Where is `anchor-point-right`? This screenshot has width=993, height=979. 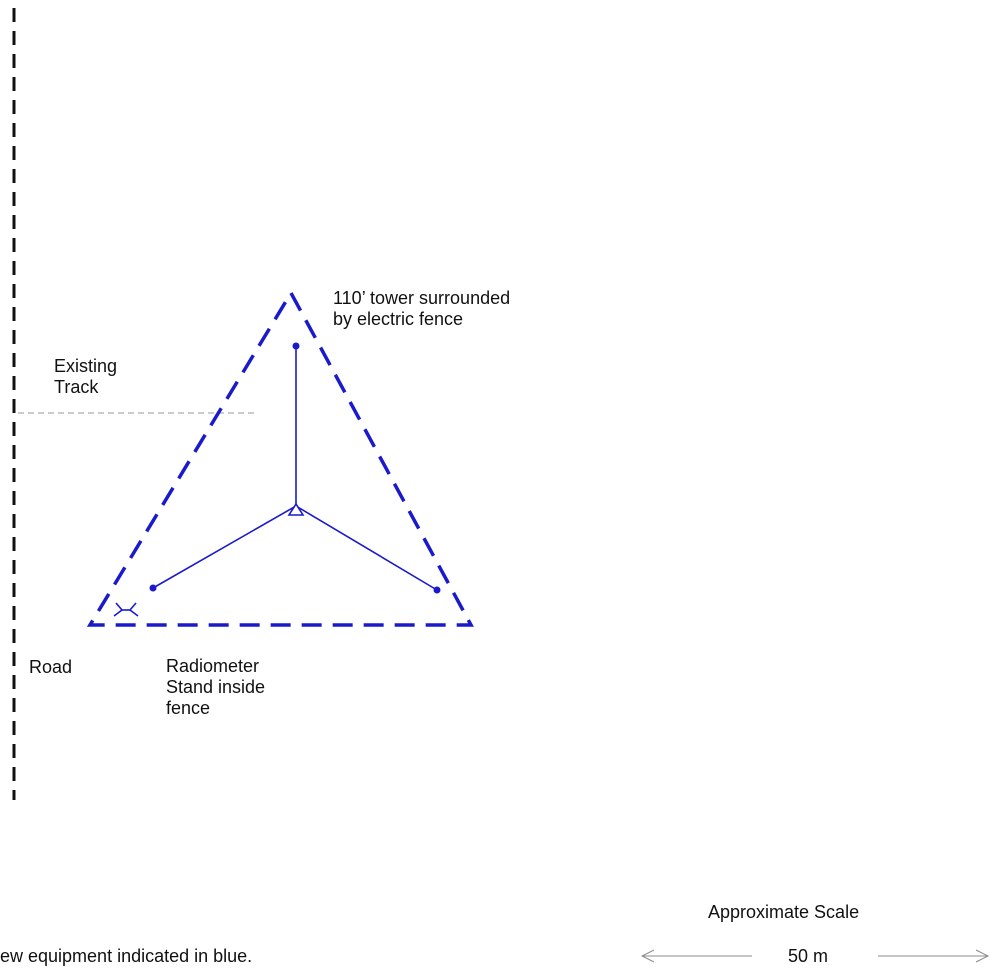
anchor-point-right is located at coordinates (437, 590).